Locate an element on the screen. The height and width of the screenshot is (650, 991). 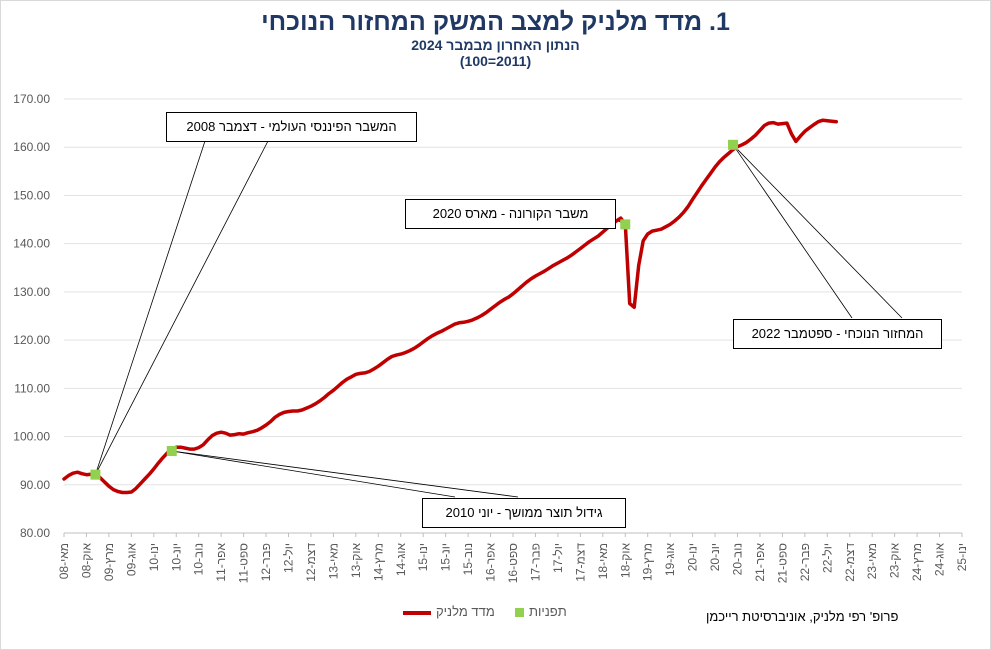
x-tick-label: אוק-23 is located at coordinates (895, 561).